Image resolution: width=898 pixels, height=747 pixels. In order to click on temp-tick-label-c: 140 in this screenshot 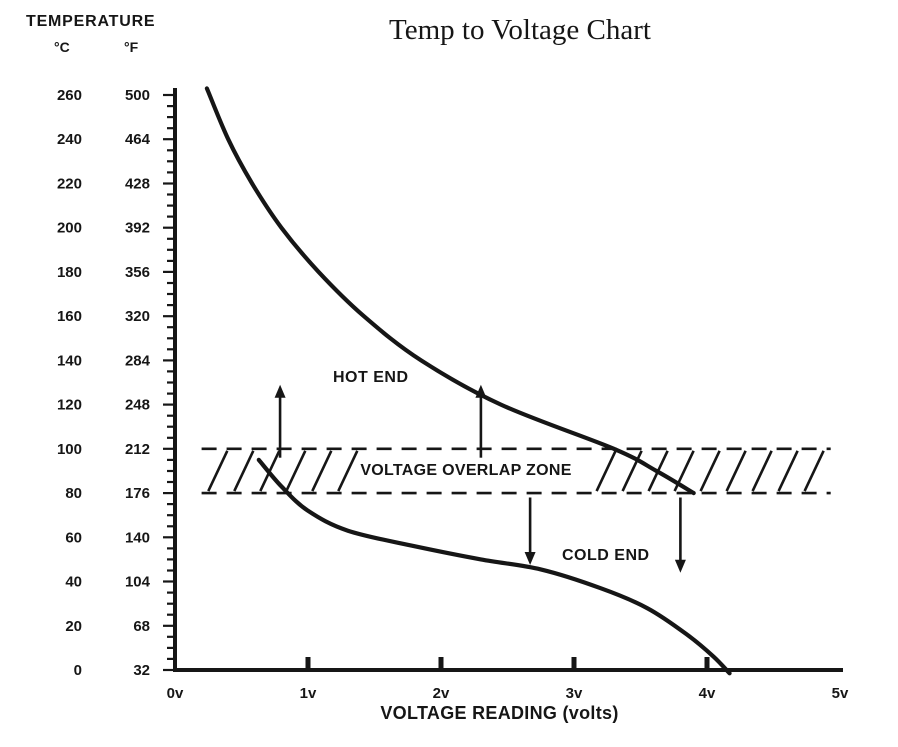, I will do `click(69, 360)`.